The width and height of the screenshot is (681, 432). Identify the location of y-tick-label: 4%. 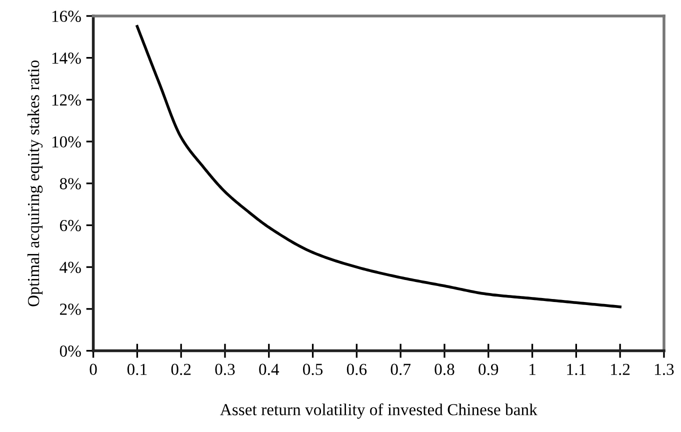
(70, 268).